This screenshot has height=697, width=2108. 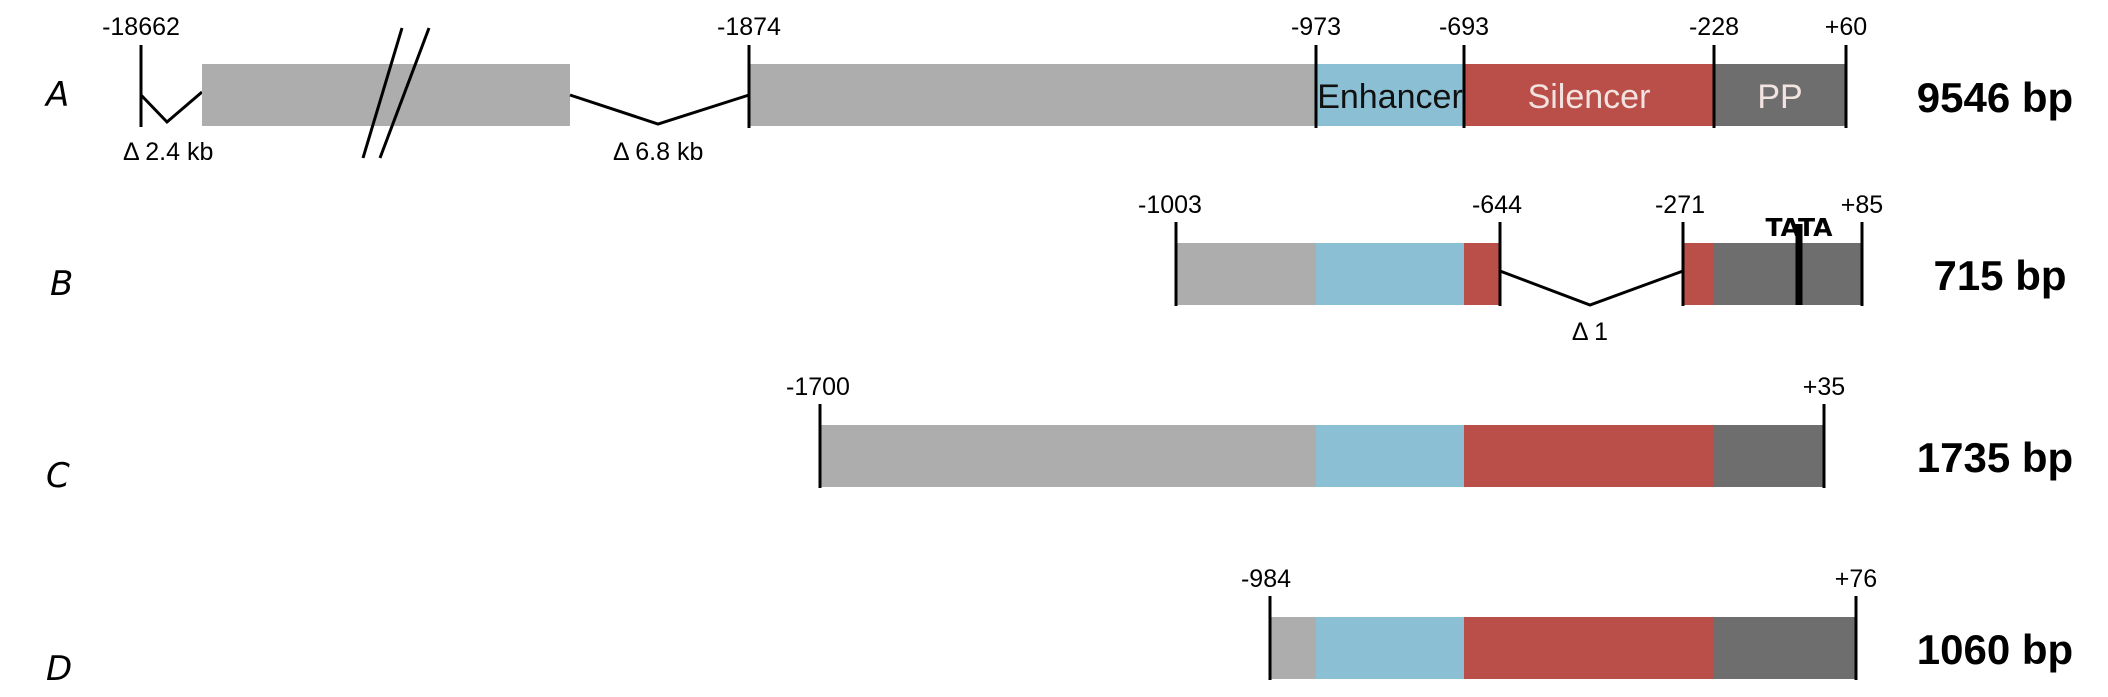 What do you see at coordinates (659, 109) in the screenshot?
I see `deletion-line-6-8kb` at bounding box center [659, 109].